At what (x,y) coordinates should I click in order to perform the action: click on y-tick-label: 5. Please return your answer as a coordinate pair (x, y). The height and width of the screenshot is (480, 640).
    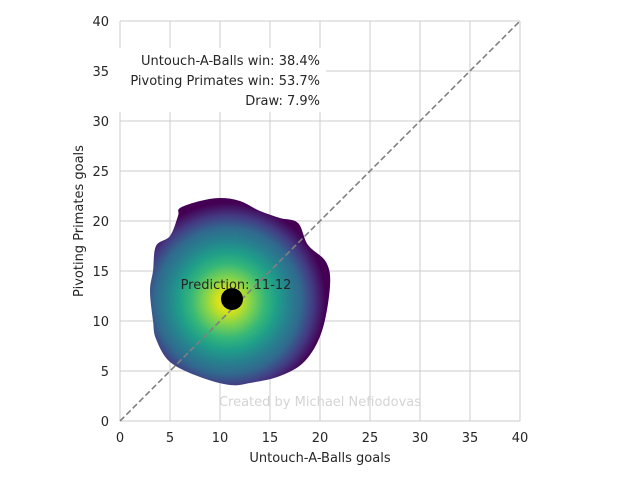
    Looking at the image, I should click on (105, 372).